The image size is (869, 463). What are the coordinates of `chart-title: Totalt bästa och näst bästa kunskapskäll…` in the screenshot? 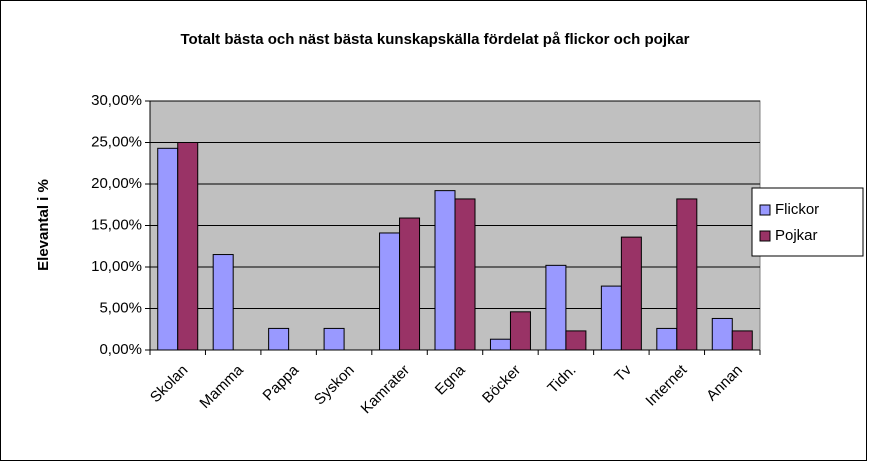 It's located at (434, 39).